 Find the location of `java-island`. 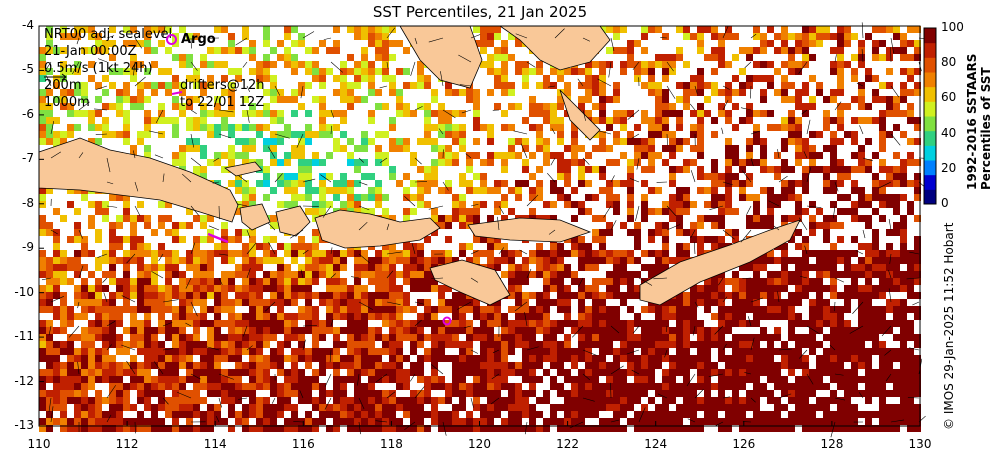

java-island is located at coordinates (138, 180).